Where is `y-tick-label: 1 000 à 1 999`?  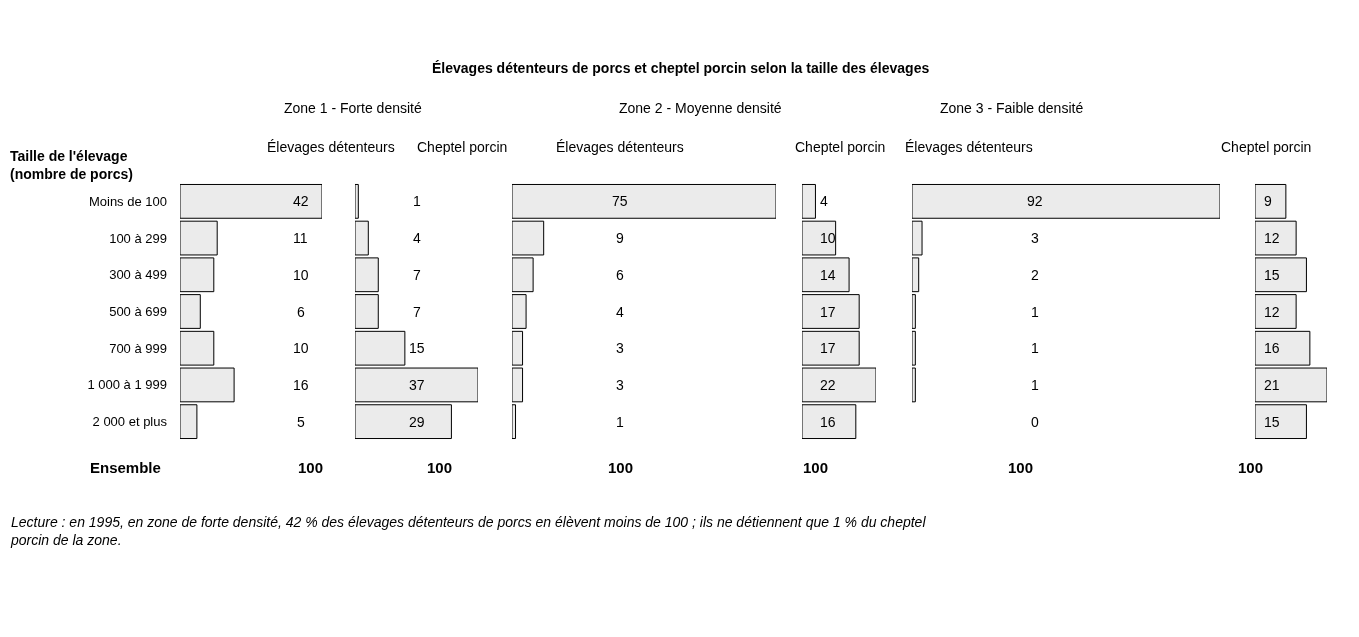
y-tick-label: 1 000 à 1 999 is located at coordinates (127, 385).